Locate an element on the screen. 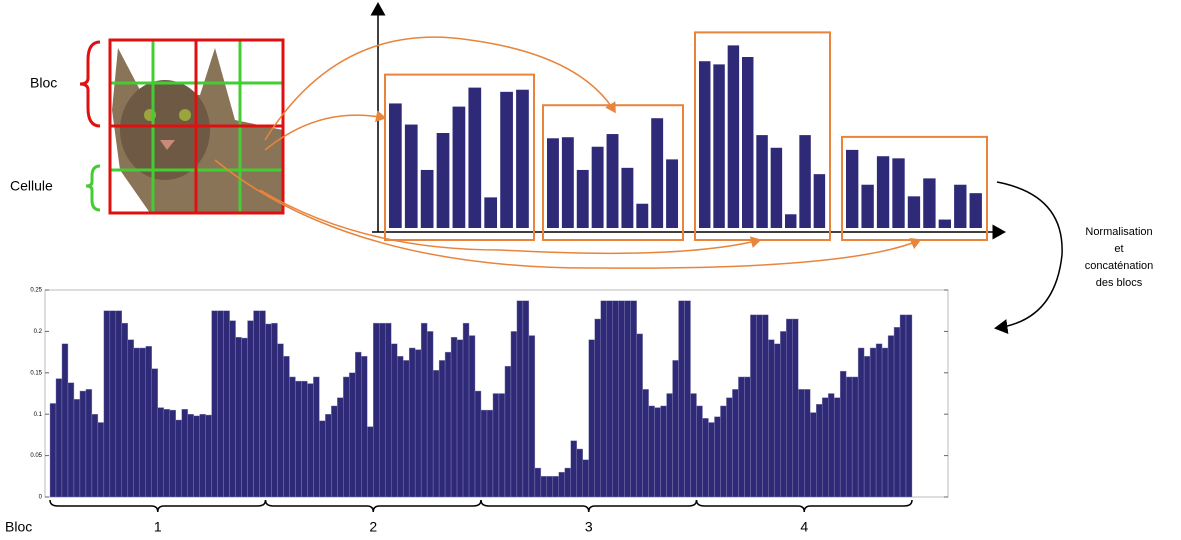  y-tick-label: 0.05 is located at coordinates (36, 456).